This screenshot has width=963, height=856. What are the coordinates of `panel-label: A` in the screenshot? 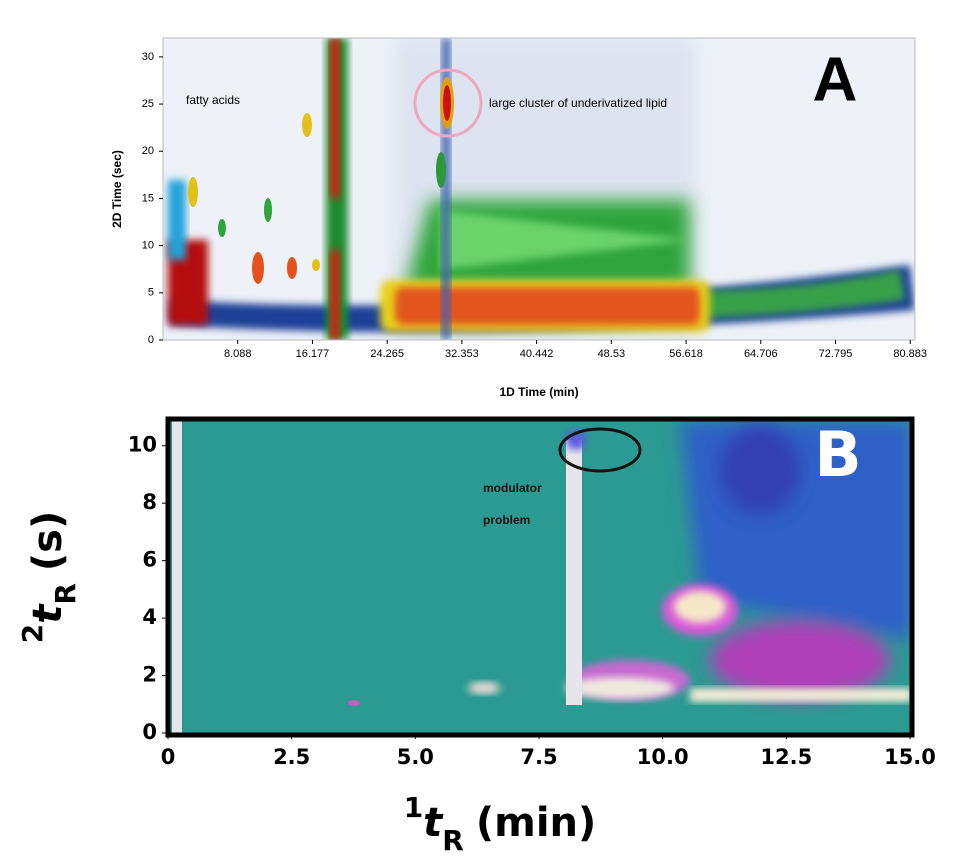 It's located at (835, 79).